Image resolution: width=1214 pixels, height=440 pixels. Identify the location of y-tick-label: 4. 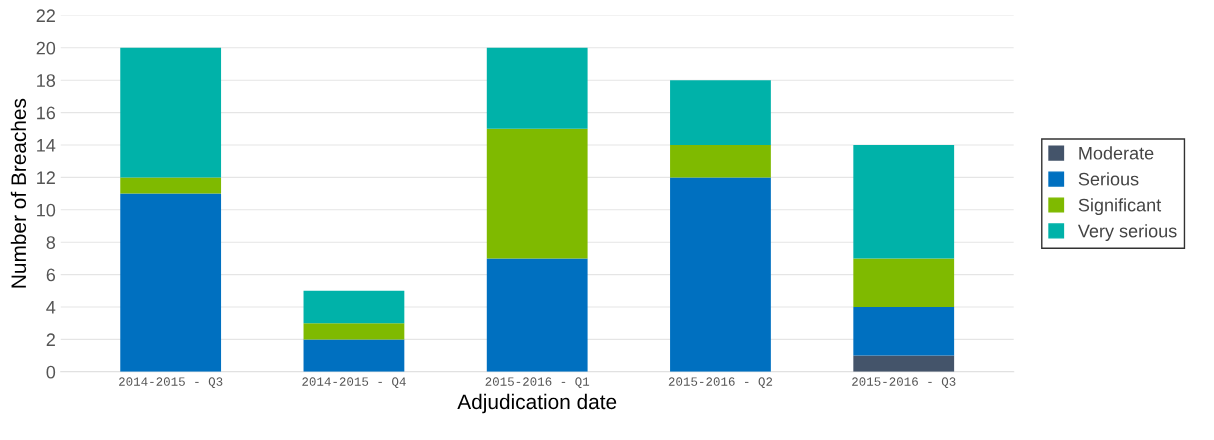
(51, 307).